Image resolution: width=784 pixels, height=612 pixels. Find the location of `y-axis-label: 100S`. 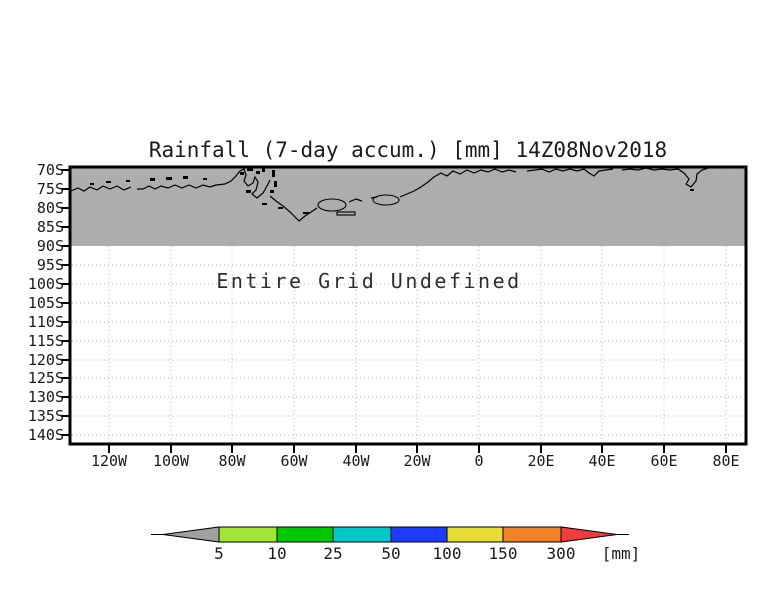

y-axis-label: 100S is located at coordinates (46, 284).